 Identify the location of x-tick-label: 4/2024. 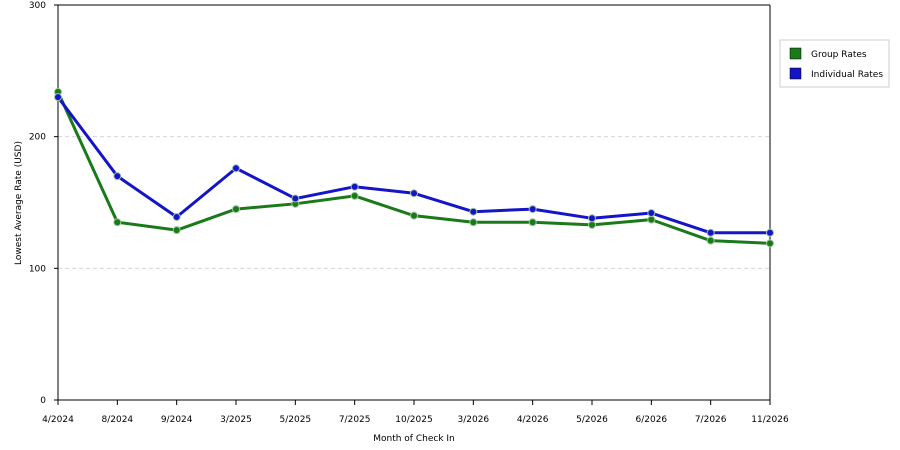
(58, 420).